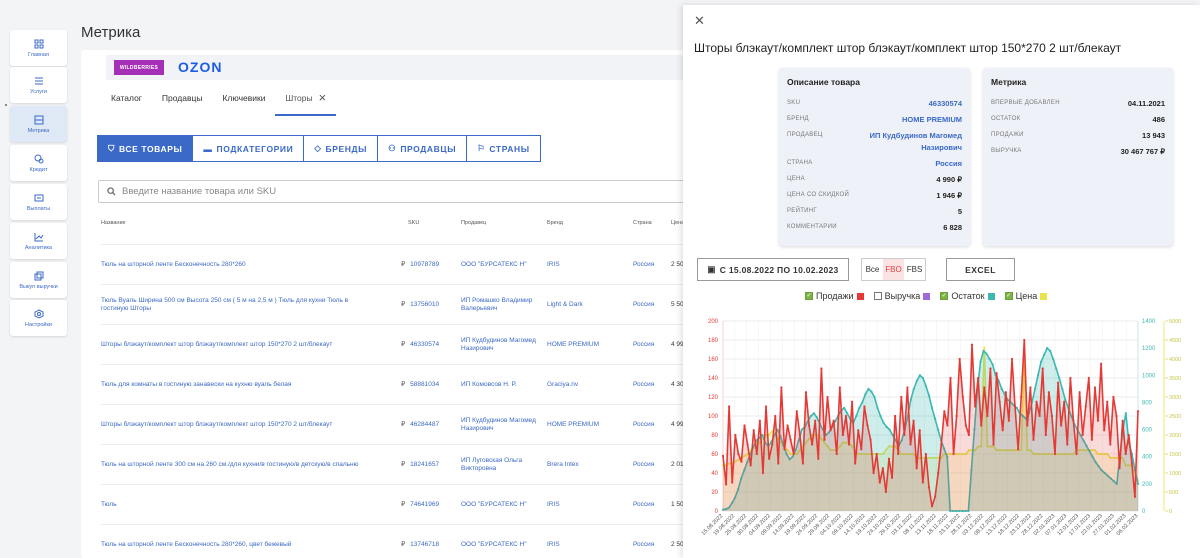 The image size is (1200, 558). I want to click on date-range-button: ▣ С 15.08.2022 ПО 10.02.2023, so click(773, 269).